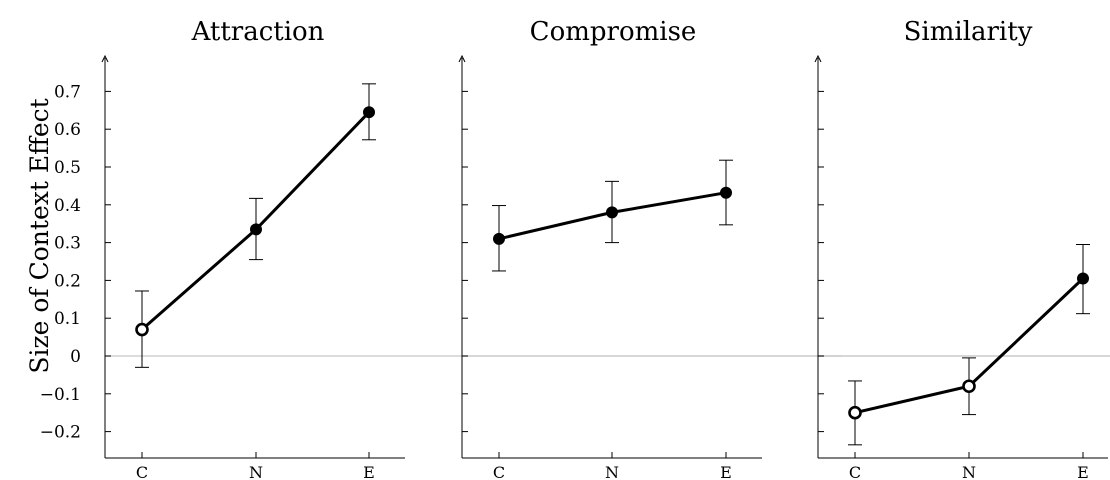  I want to click on y-tick-label: 0.7, so click(67, 92).